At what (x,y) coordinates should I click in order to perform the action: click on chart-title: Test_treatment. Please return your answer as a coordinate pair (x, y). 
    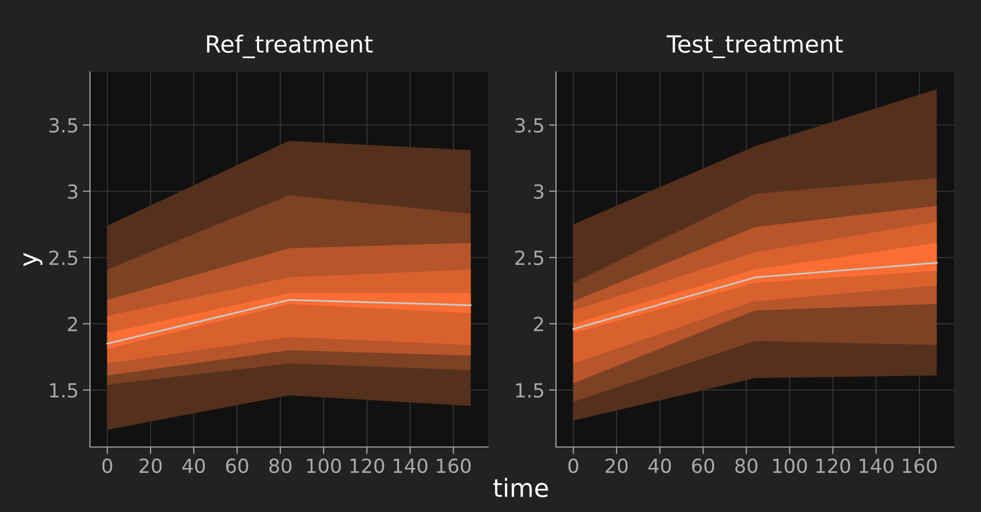
    Looking at the image, I should click on (754, 46).